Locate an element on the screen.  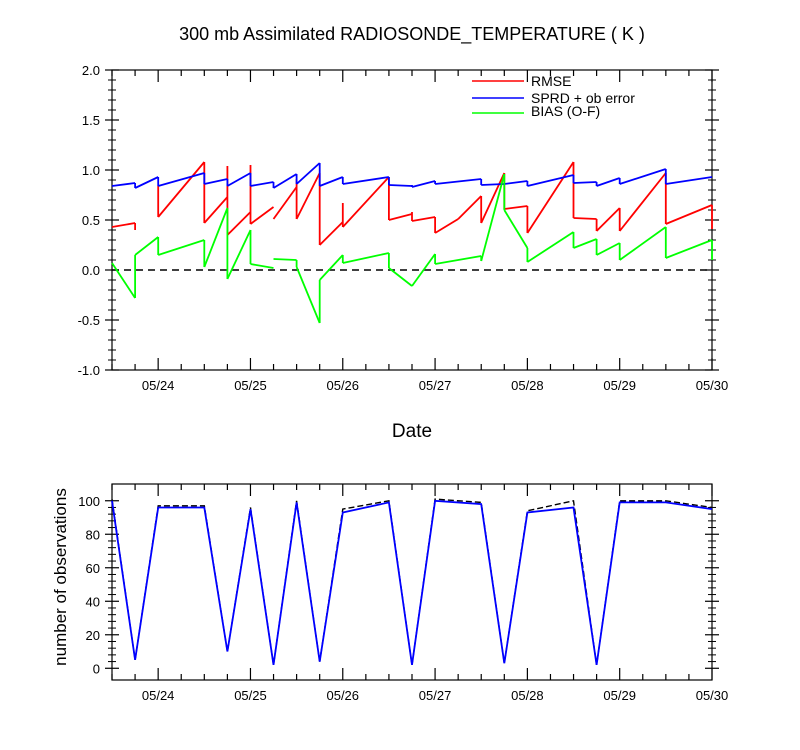
bottom-x-tick-label: 05/27 is located at coordinates (435, 695).